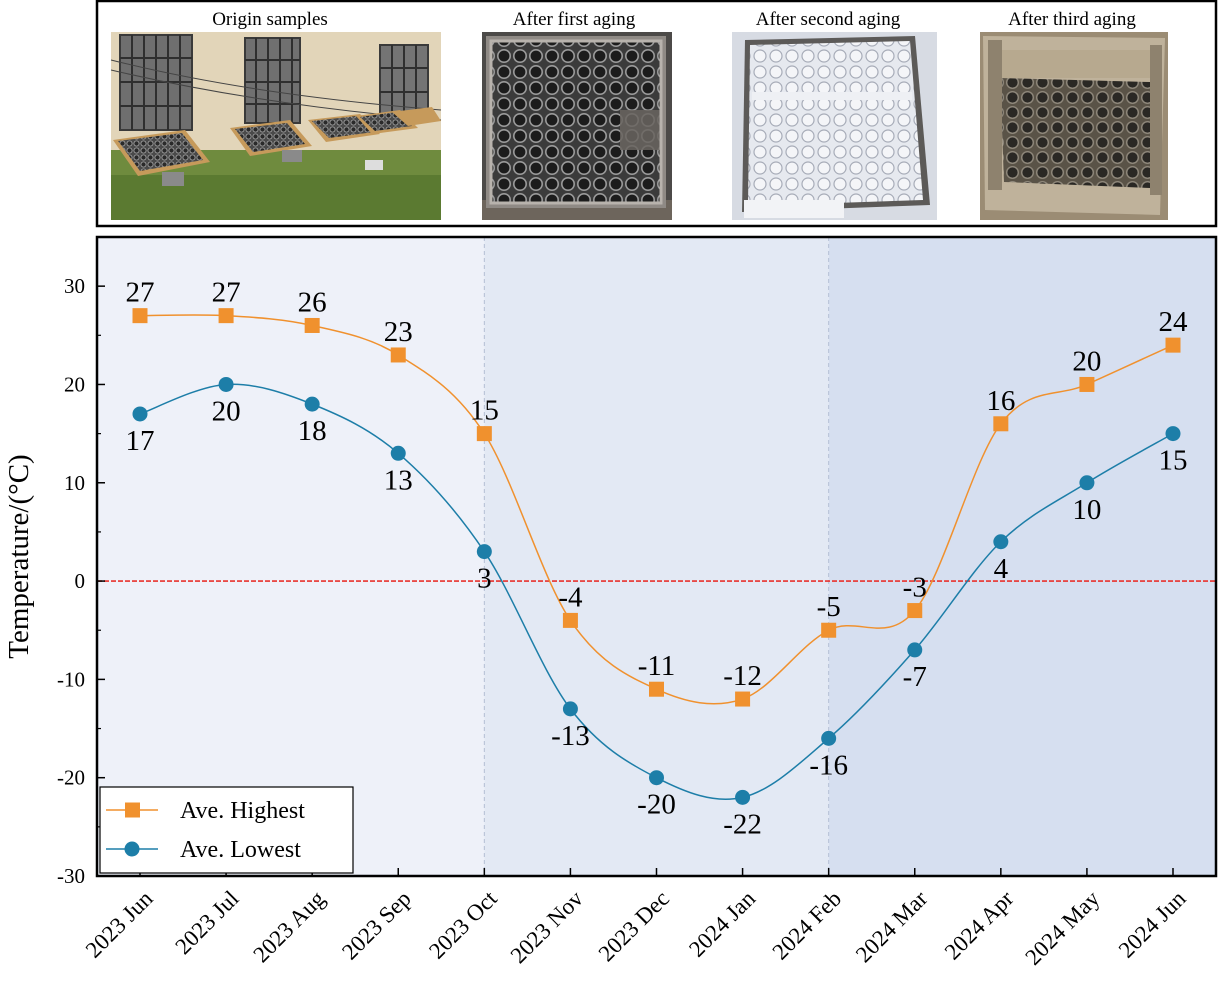 This screenshot has height=999, width=1218. What do you see at coordinates (834, 126) in the screenshot?
I see `photo-after-second-aging` at bounding box center [834, 126].